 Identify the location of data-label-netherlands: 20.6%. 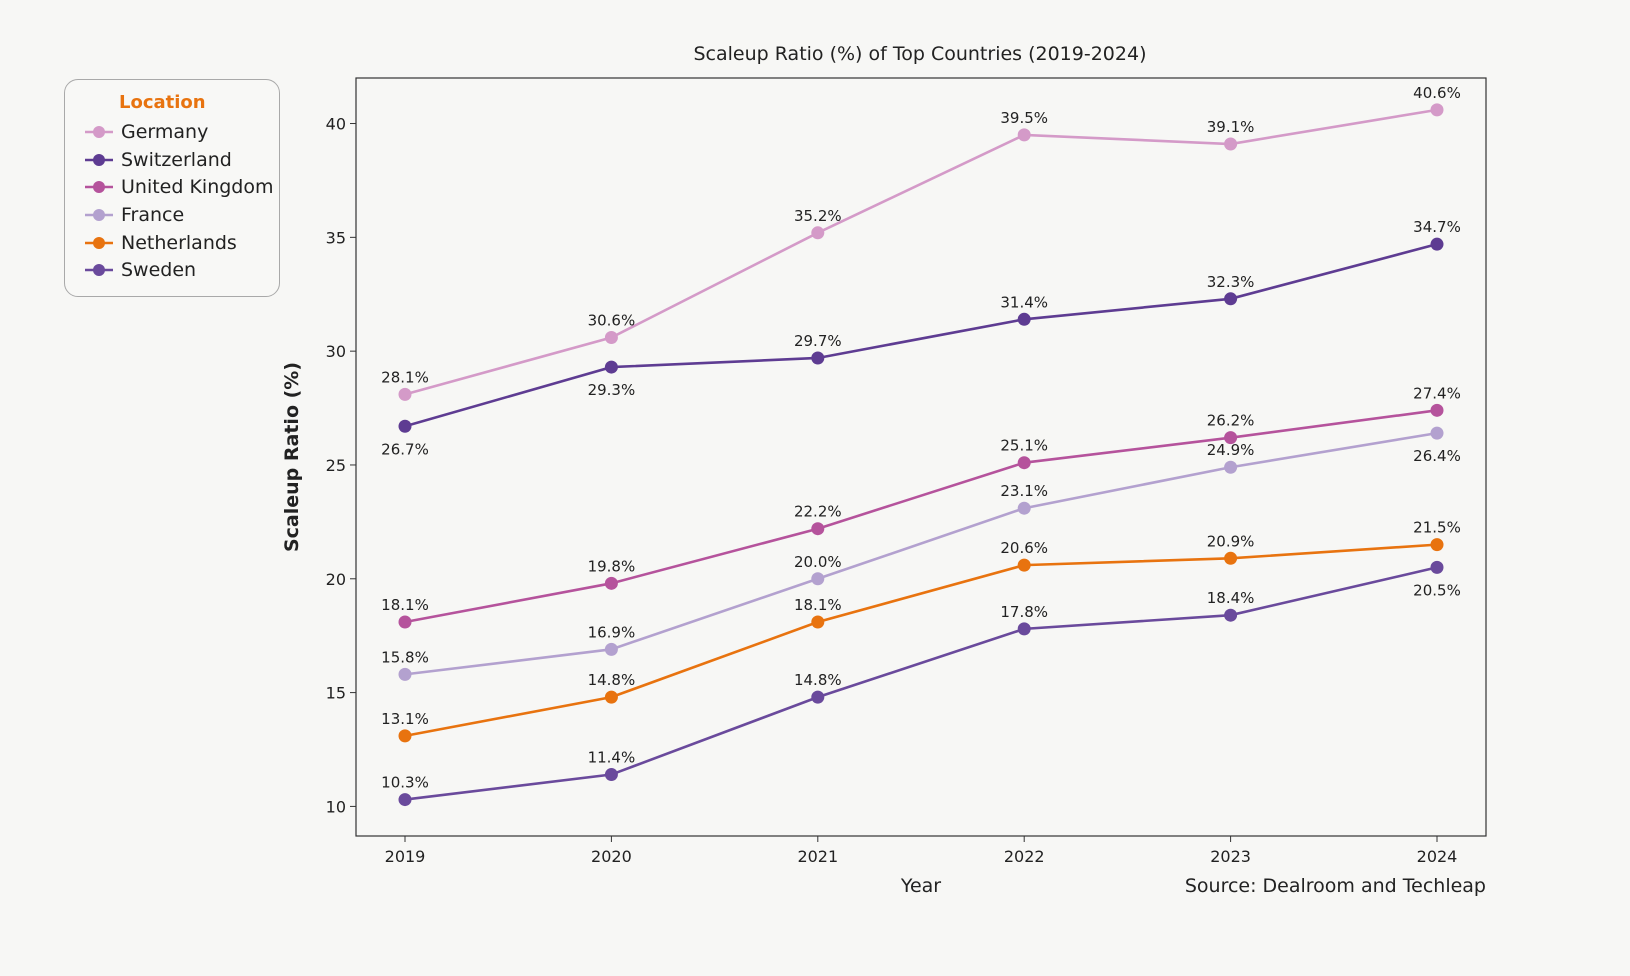
(1024, 548).